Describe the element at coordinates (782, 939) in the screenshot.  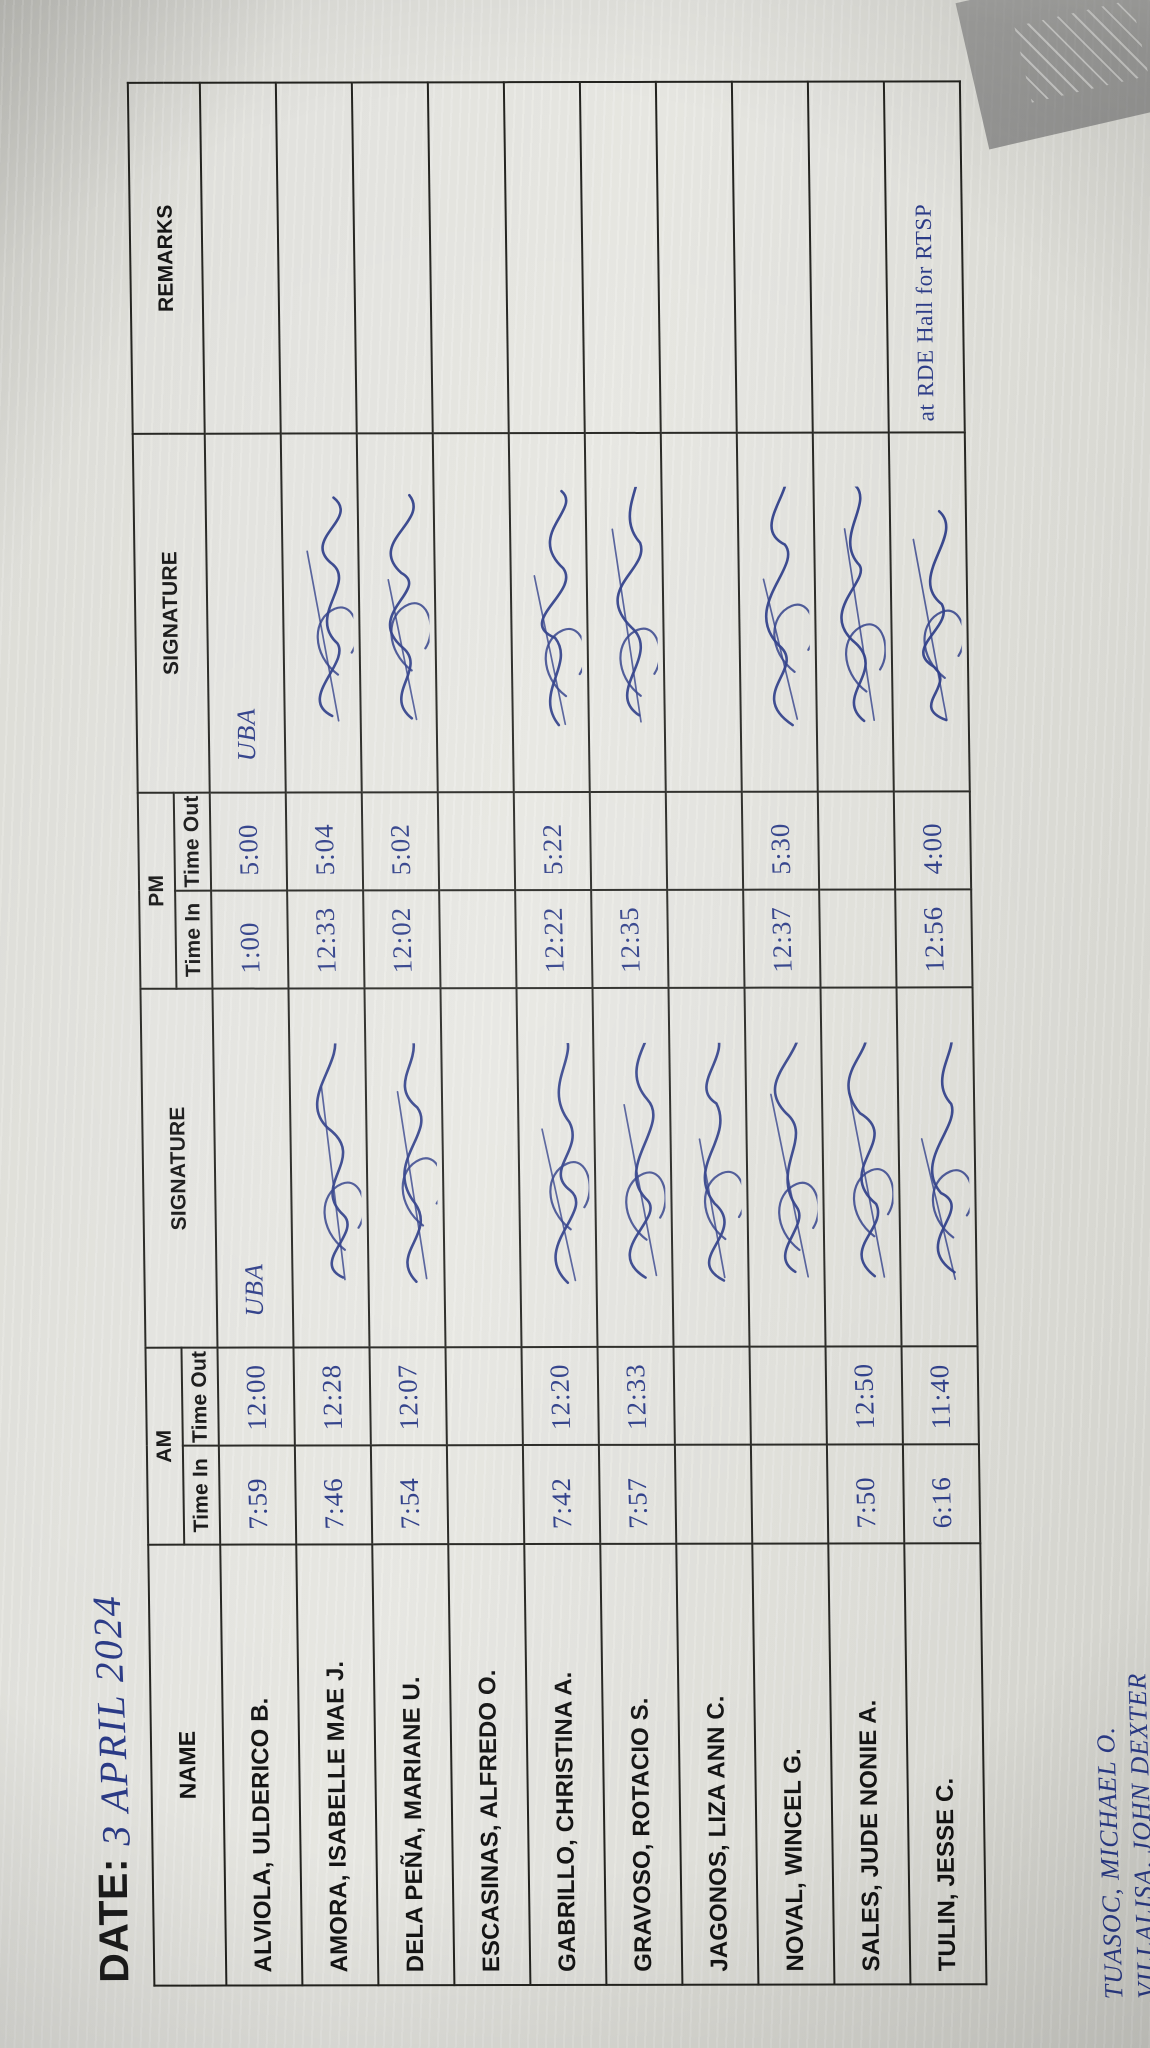
I see `cell-pm-time-in: 12:37` at that location.